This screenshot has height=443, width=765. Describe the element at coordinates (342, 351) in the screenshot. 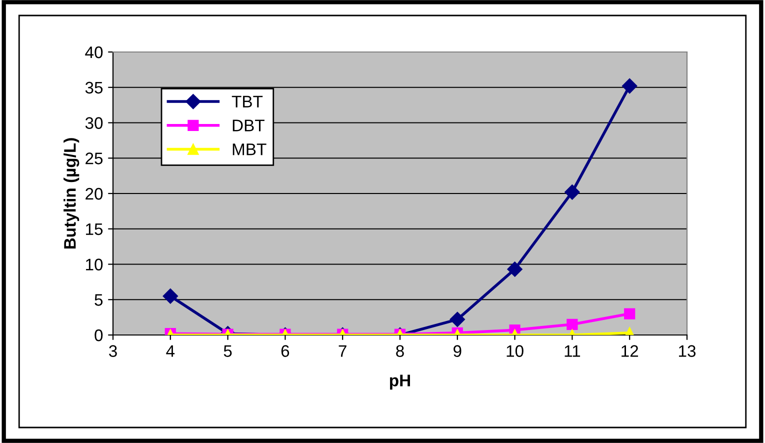

I see `x-tick-label: 7` at that location.